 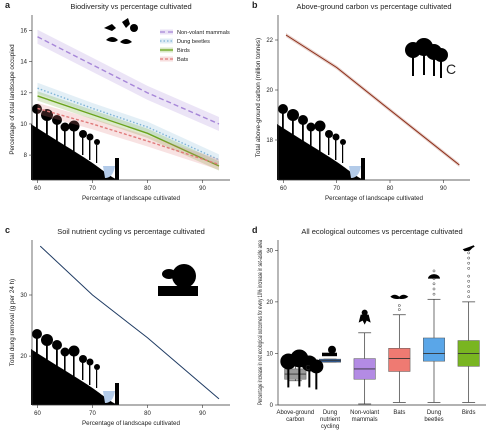 What do you see at coordinates (269, 141) in the screenshot?
I see `y-tick-label: 18` at bounding box center [269, 141].